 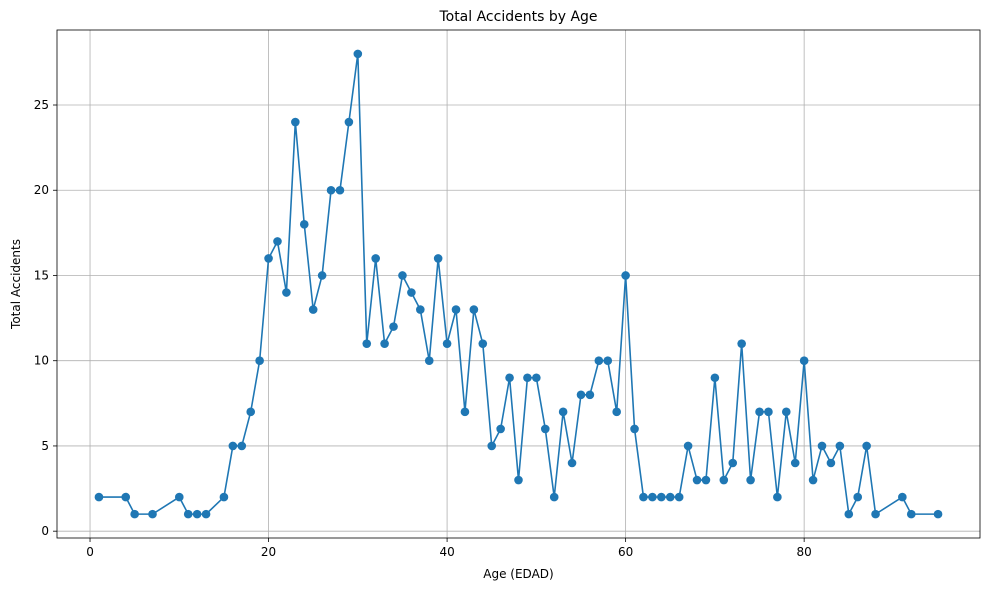 What do you see at coordinates (517, 17) in the screenshot?
I see `chart-title: Total Accidents by Age` at bounding box center [517, 17].